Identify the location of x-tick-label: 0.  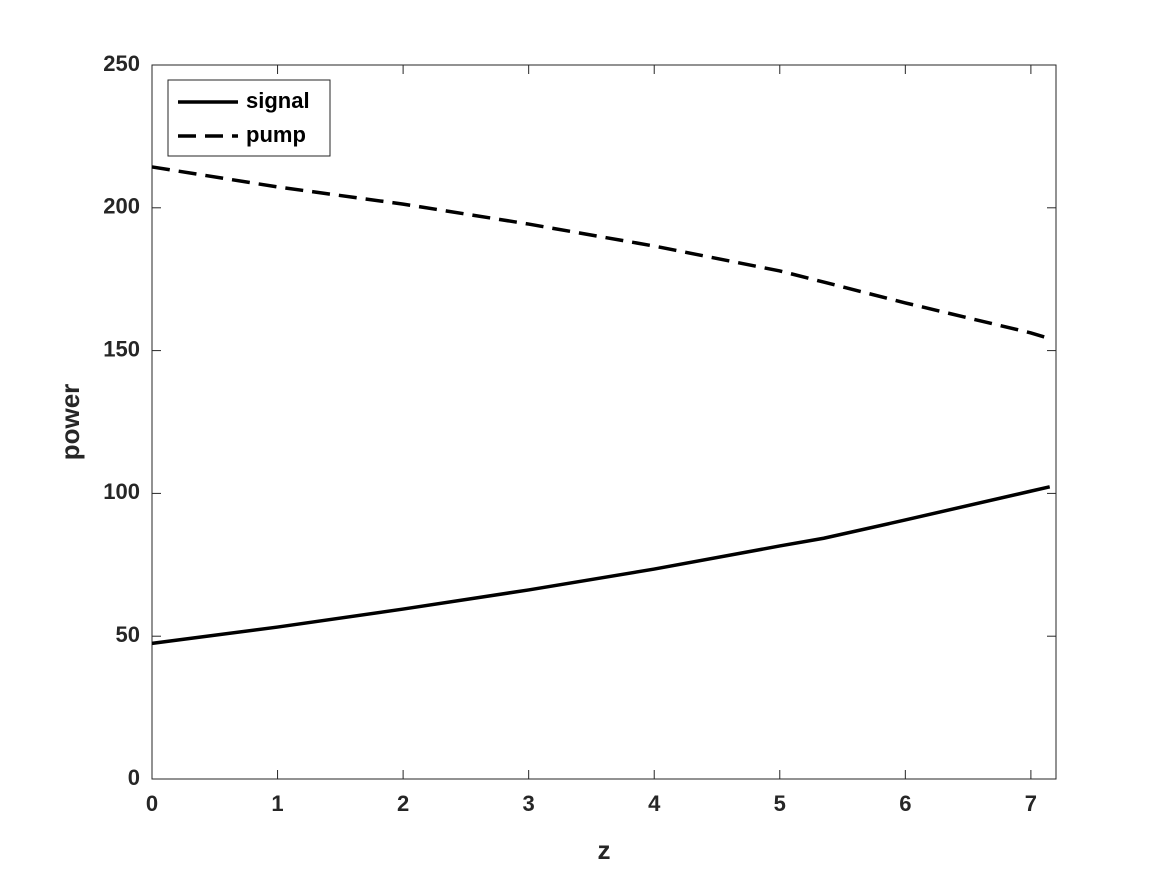
(152, 803).